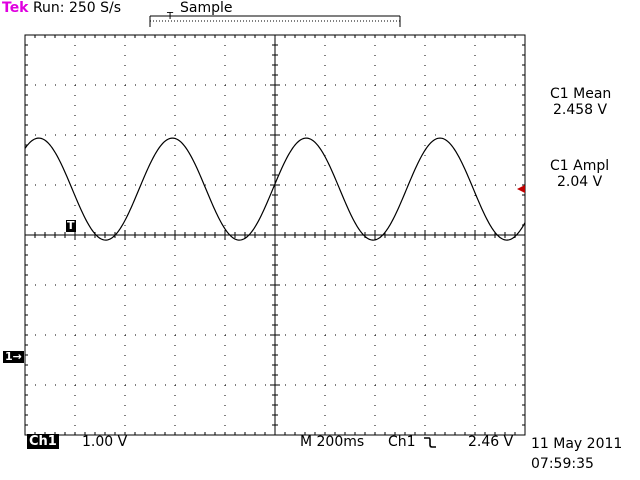  I want to click on brand-logo: Tek, so click(15, 8).